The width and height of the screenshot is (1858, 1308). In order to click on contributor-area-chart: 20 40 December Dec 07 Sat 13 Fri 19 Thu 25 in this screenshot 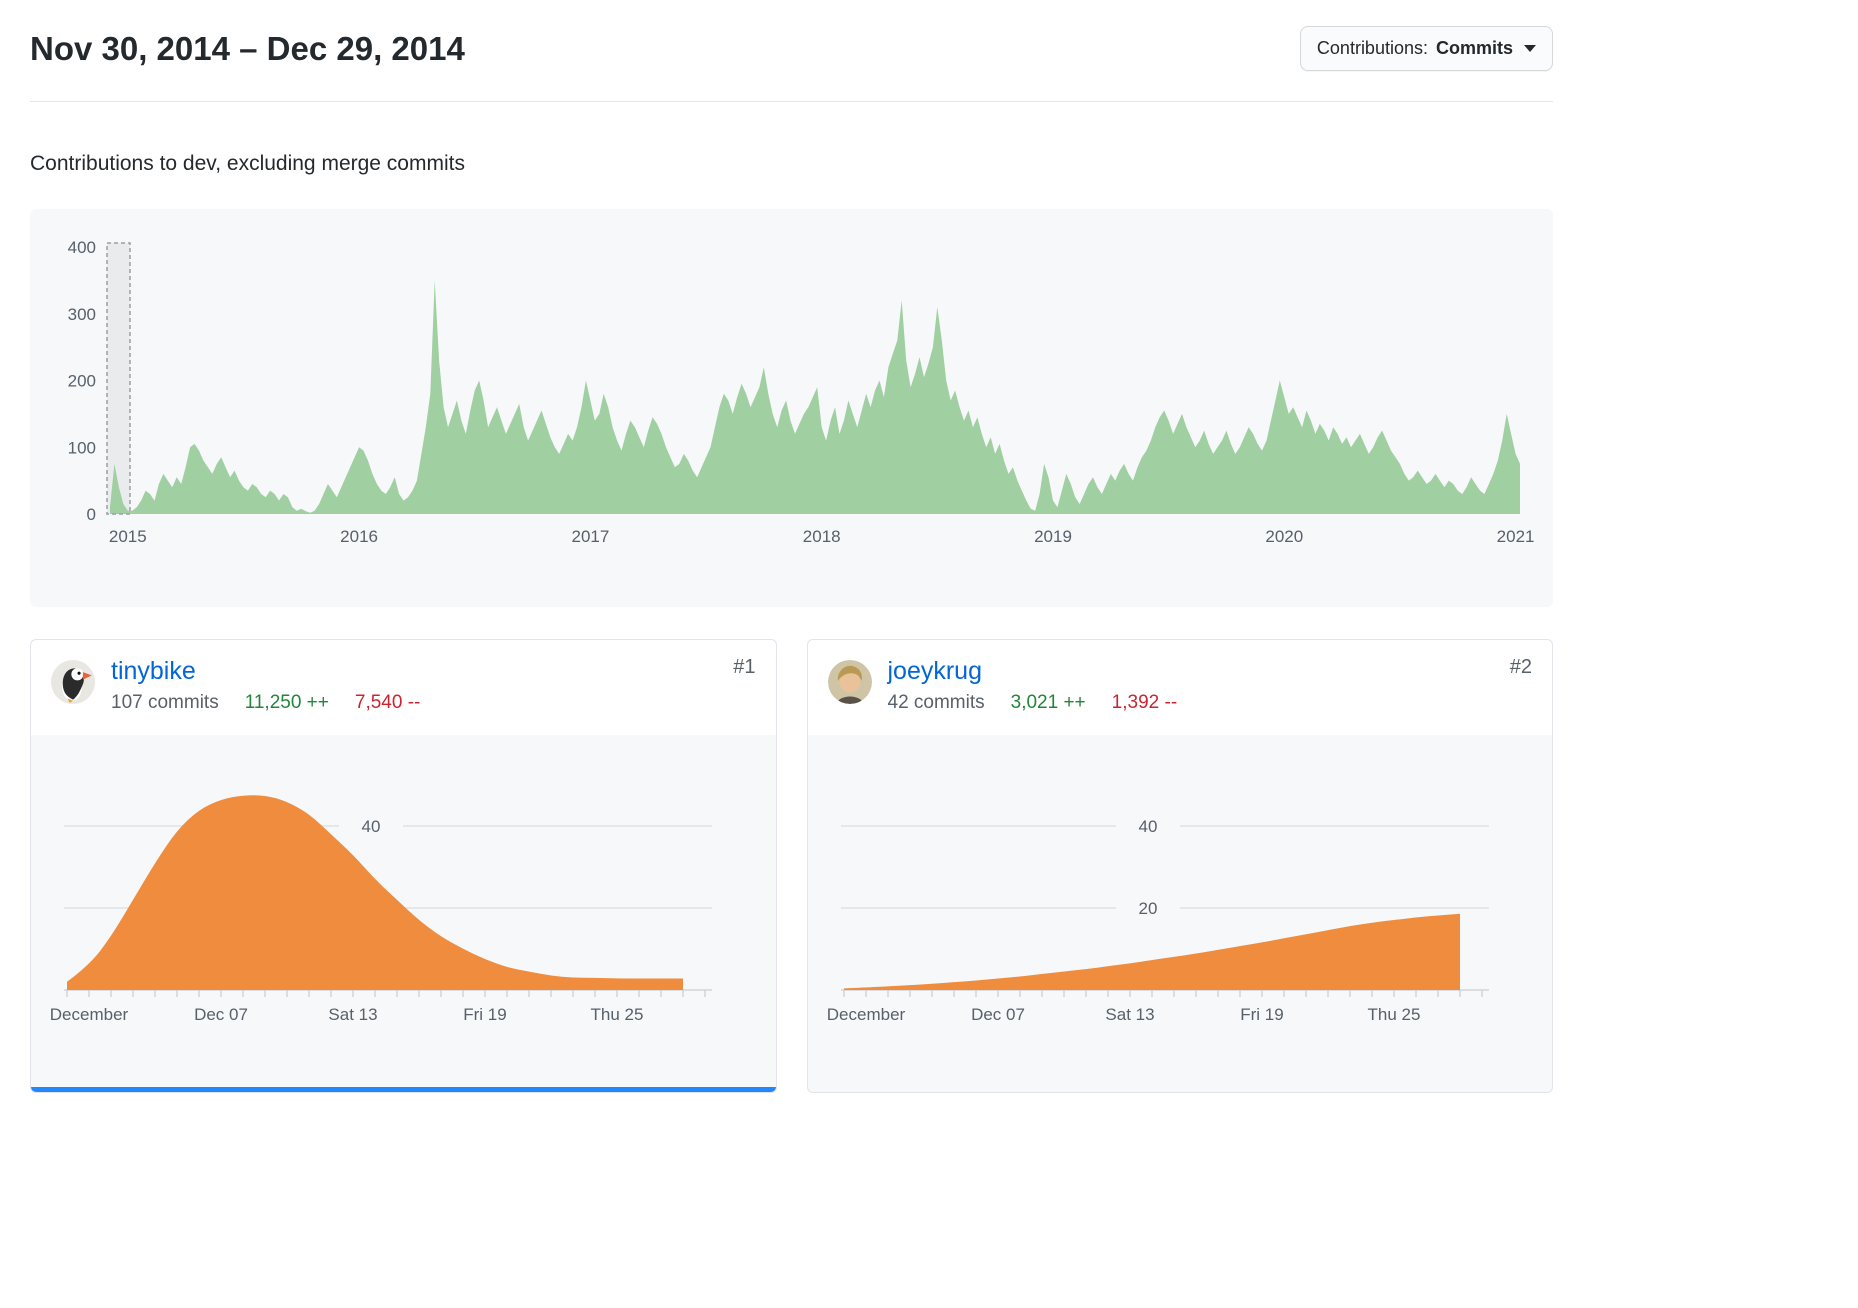, I will do `click(1157, 920)`.